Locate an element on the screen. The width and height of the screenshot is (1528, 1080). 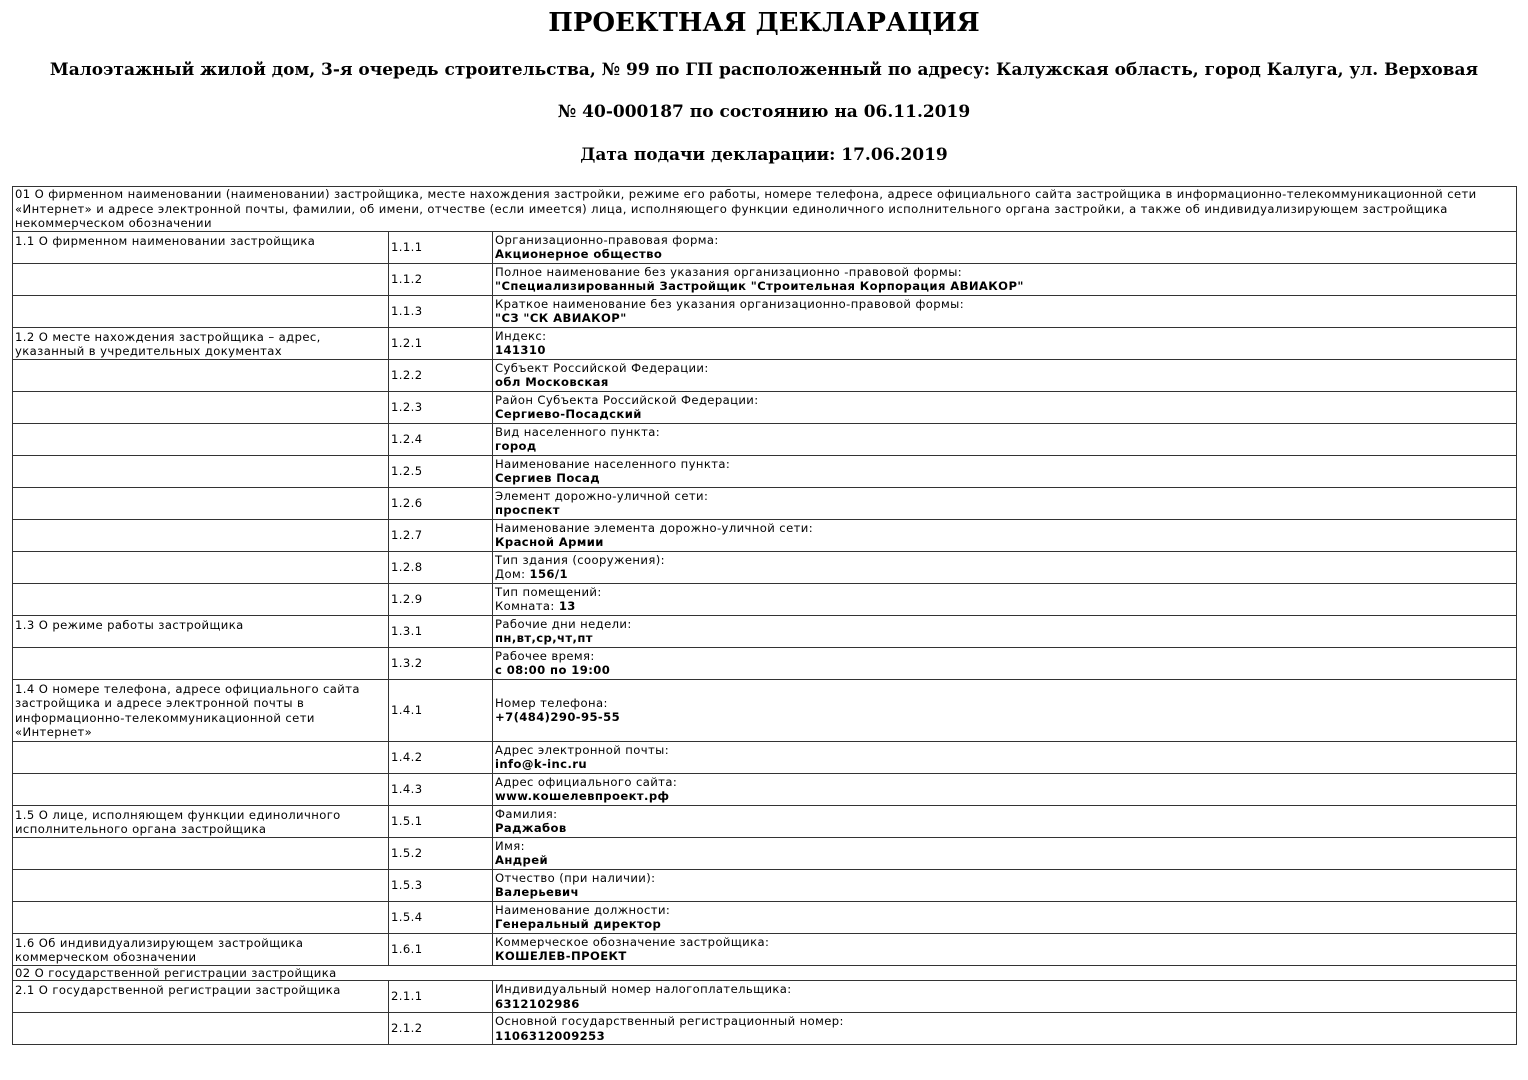
field-cell: Адрес электронной почты: info@k-inc.ru is located at coordinates (1004, 757).